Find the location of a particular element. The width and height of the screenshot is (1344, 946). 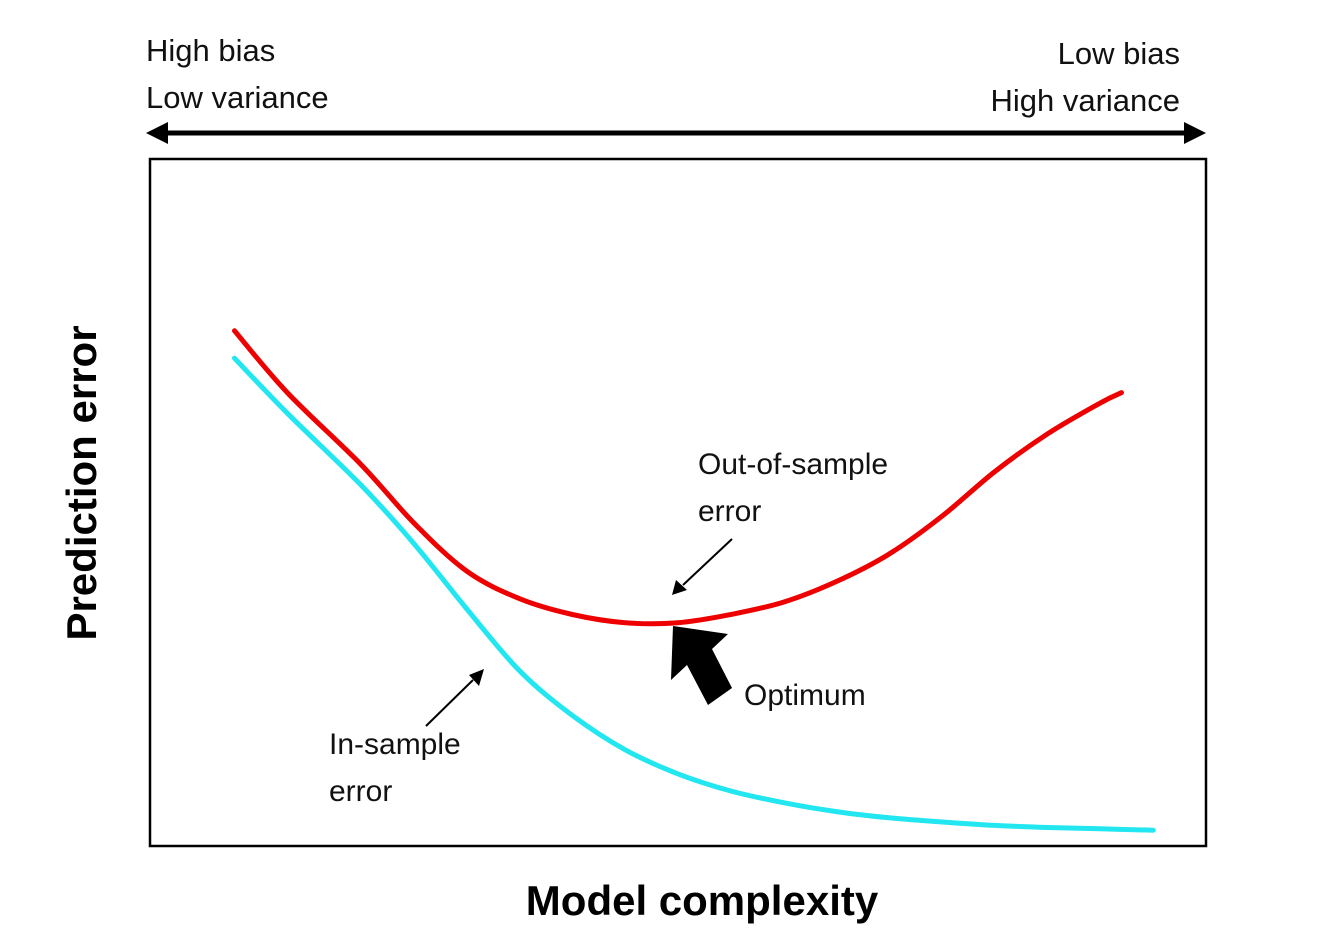

in-sample-label-line2: error is located at coordinates (360, 791).